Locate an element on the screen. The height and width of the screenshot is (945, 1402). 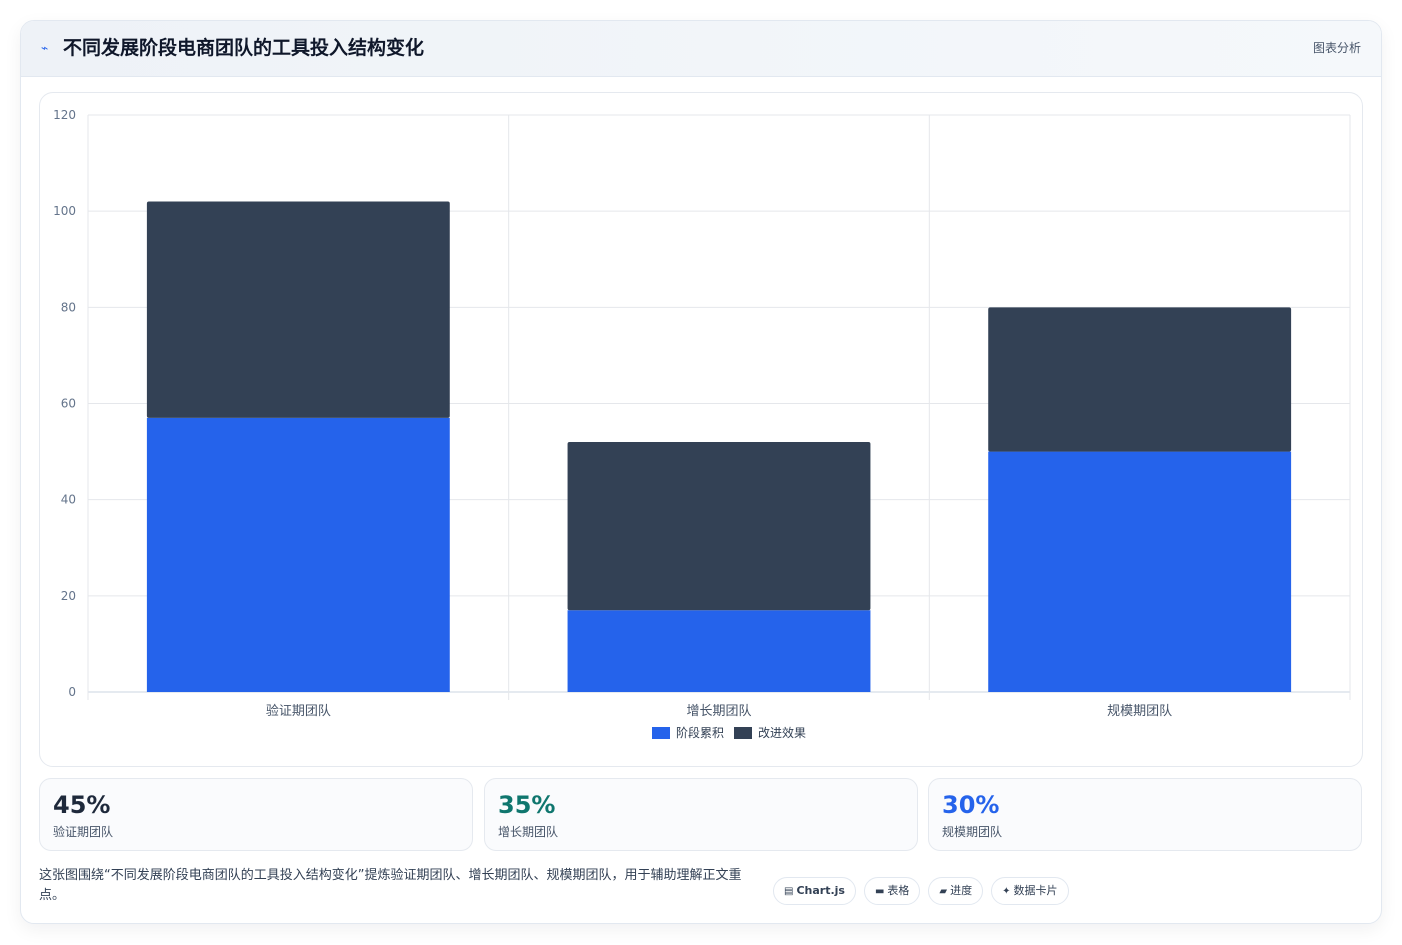
card-header: ⌁ 不同发展阶段电商团队的工具投入结构变化 图表分析 is located at coordinates (701, 49).